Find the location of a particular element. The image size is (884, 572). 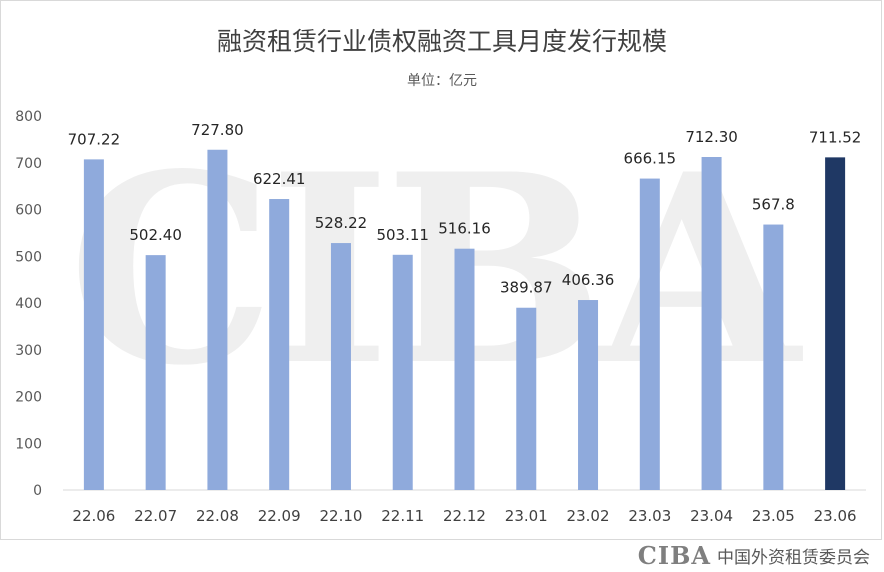

data-label-23.06: 711.52 is located at coordinates (835, 137).